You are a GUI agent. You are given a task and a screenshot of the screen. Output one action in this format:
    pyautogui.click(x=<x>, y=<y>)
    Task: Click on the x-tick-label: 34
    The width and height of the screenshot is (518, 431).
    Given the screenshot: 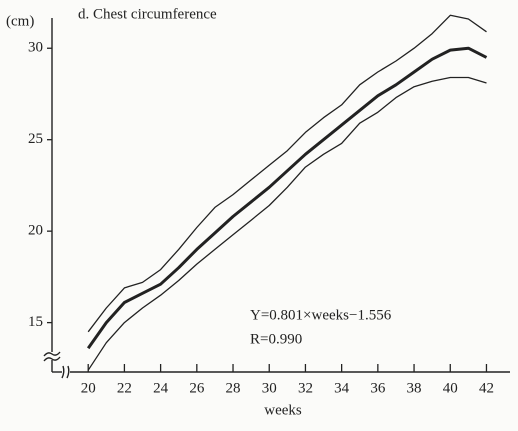 What is the action you would take?
    pyautogui.click(x=342, y=388)
    